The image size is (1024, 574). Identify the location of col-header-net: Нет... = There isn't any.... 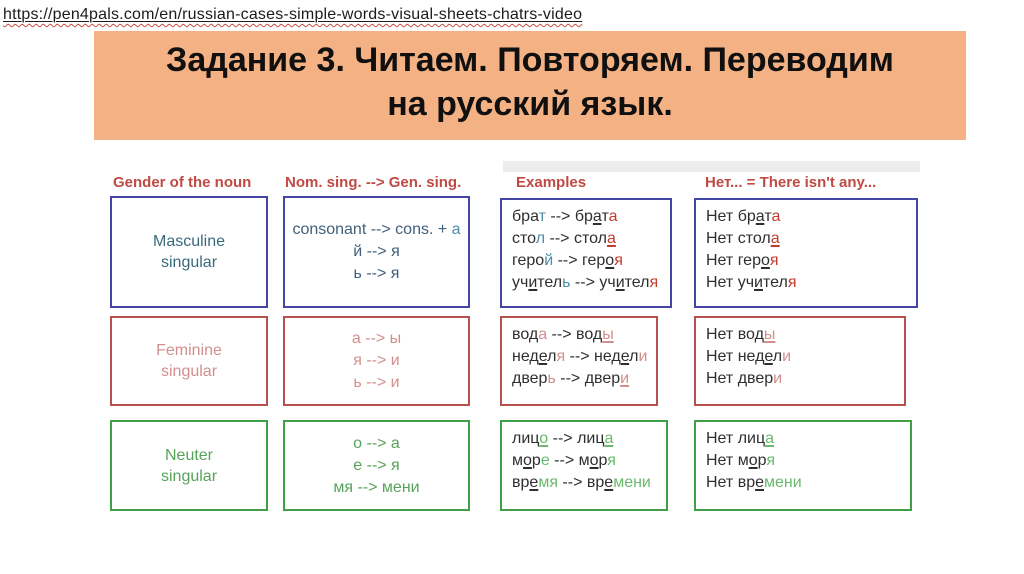
(791, 182).